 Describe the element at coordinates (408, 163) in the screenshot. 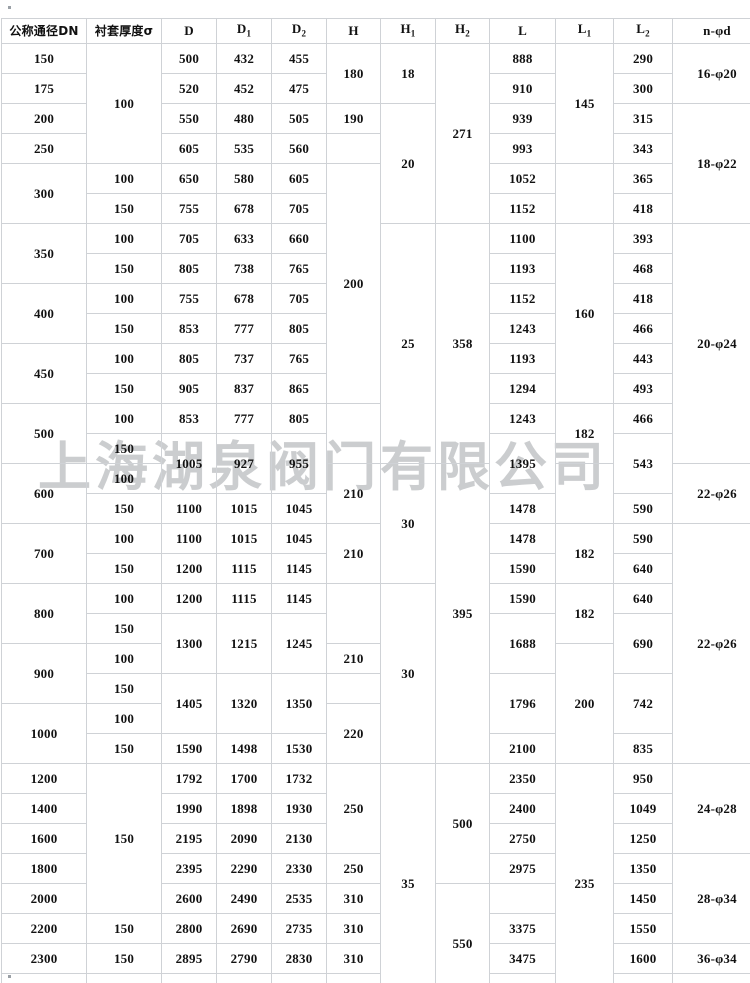

I see `cell-h1: 20` at that location.